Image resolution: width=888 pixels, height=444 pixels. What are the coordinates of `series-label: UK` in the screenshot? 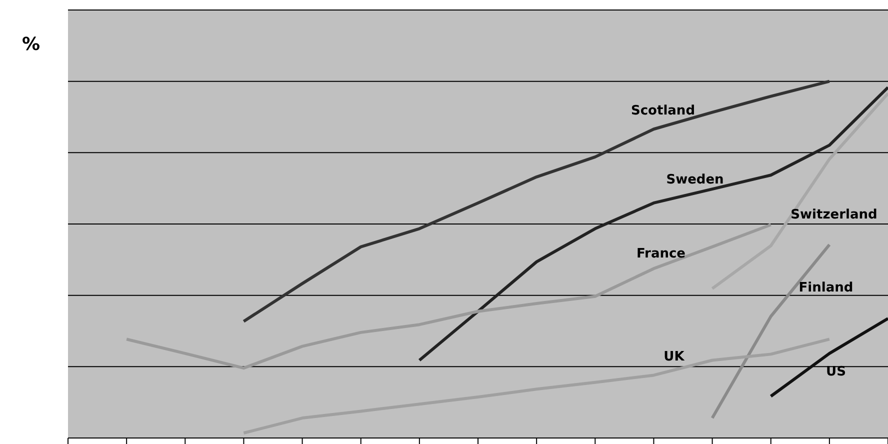 It's located at (674, 357).